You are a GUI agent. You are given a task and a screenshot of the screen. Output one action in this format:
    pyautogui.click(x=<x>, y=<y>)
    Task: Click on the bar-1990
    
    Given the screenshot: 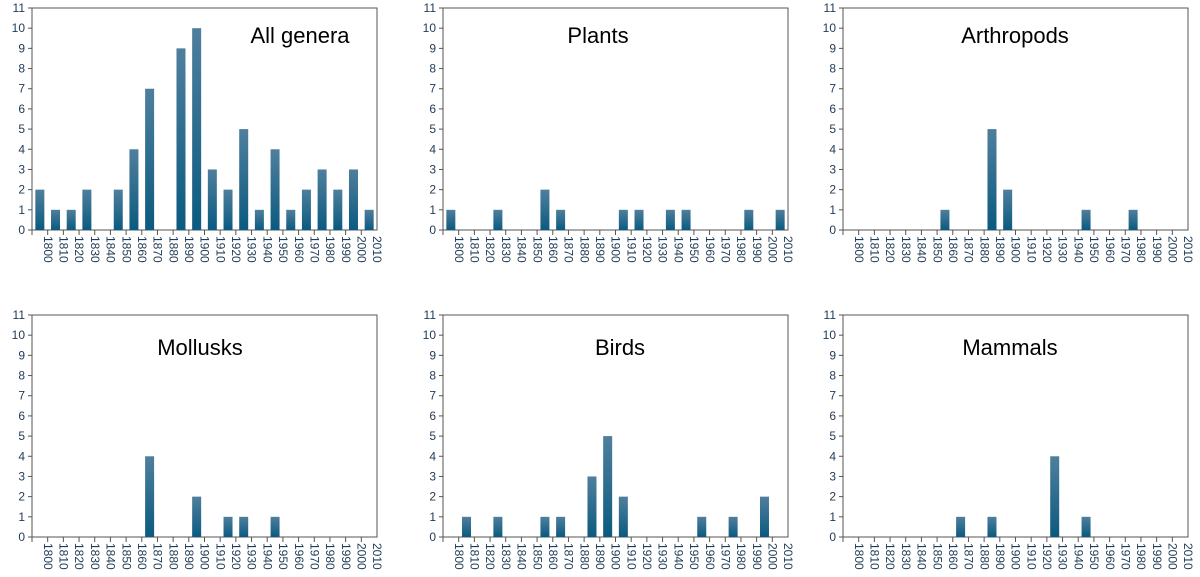 What is the action you would take?
    pyautogui.click(x=338, y=209)
    